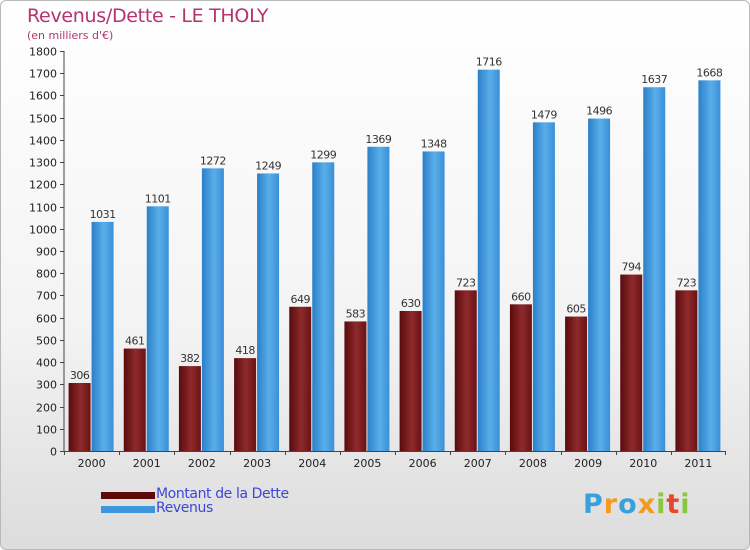 The image size is (750, 550). I want to click on data-label-dette: 630, so click(411, 303).